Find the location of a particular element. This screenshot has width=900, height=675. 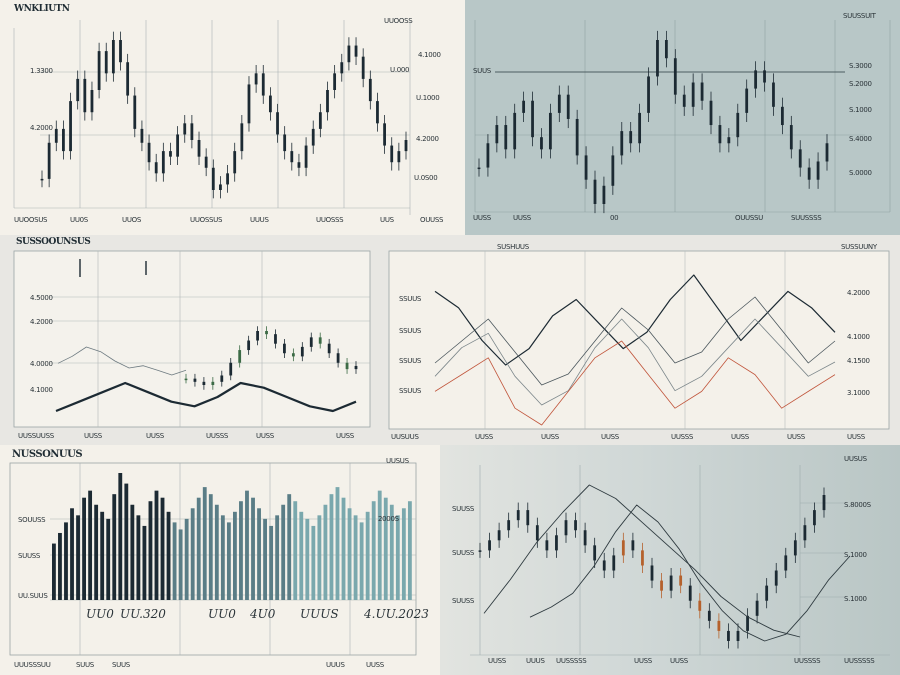

right-label: 4.2000 is located at coordinates (427, 139).